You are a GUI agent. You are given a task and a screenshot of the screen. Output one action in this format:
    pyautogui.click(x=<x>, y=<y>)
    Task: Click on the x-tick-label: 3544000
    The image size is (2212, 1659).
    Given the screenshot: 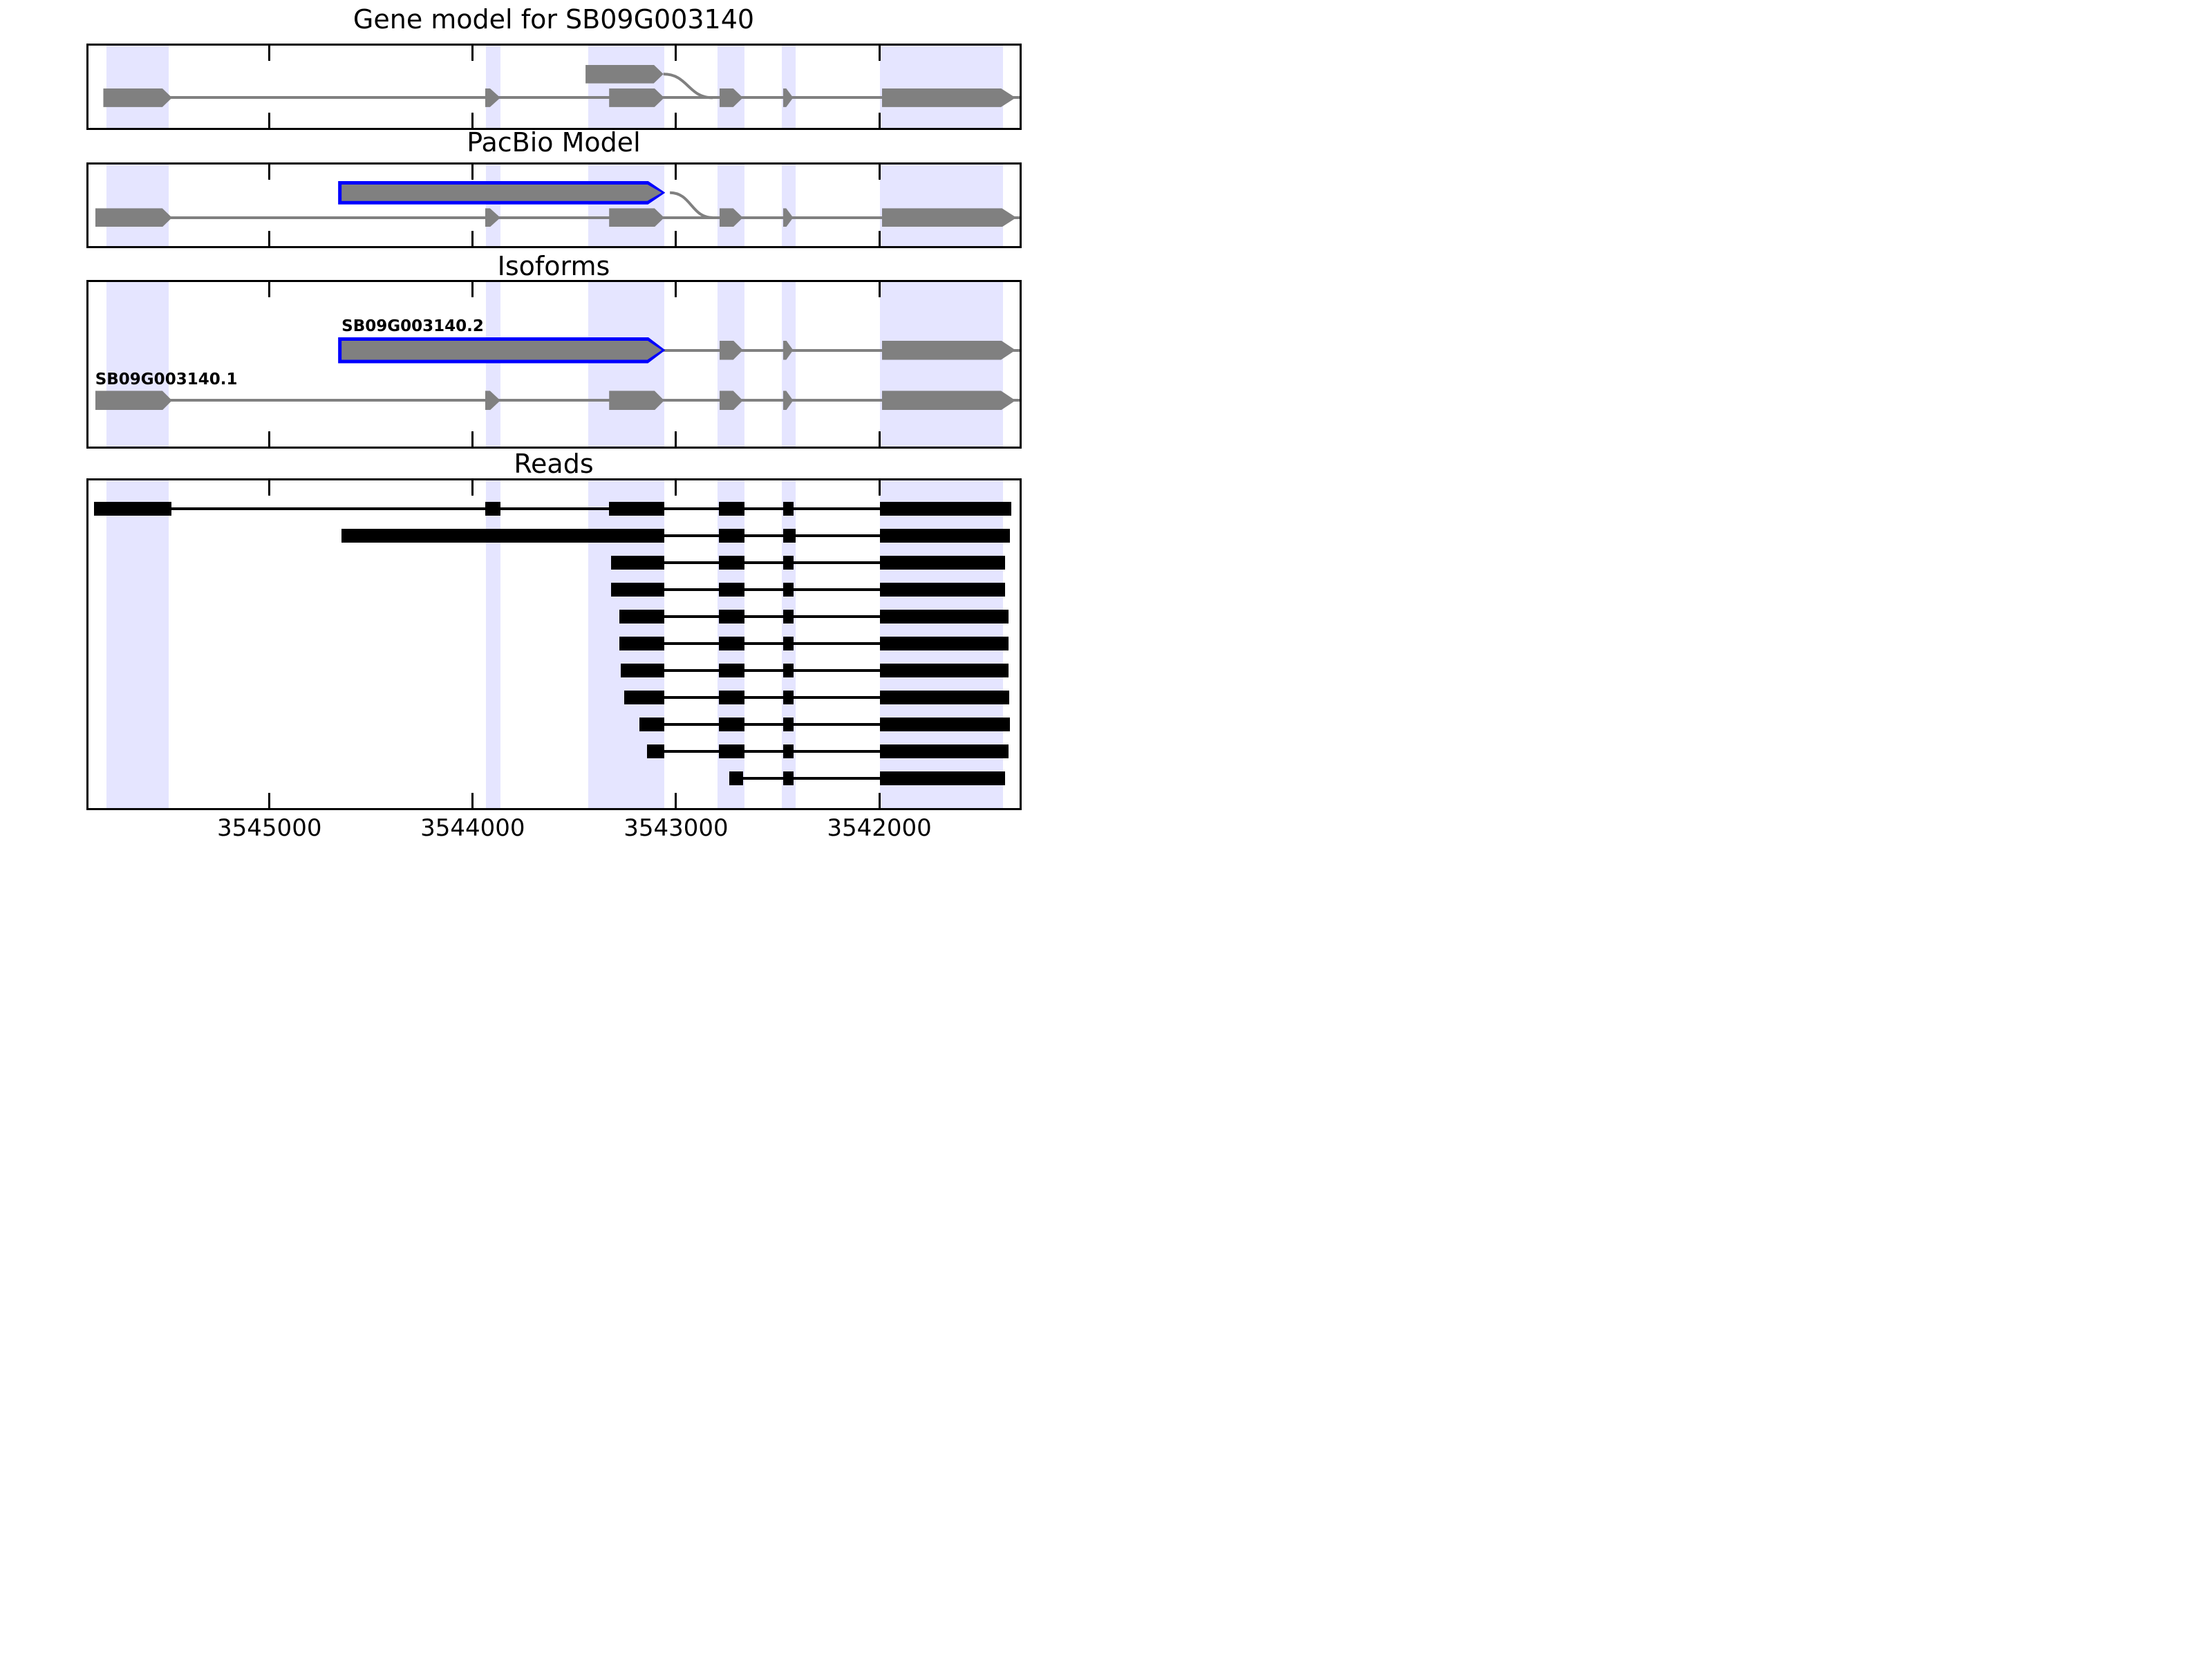 What is the action you would take?
    pyautogui.click(x=473, y=828)
    